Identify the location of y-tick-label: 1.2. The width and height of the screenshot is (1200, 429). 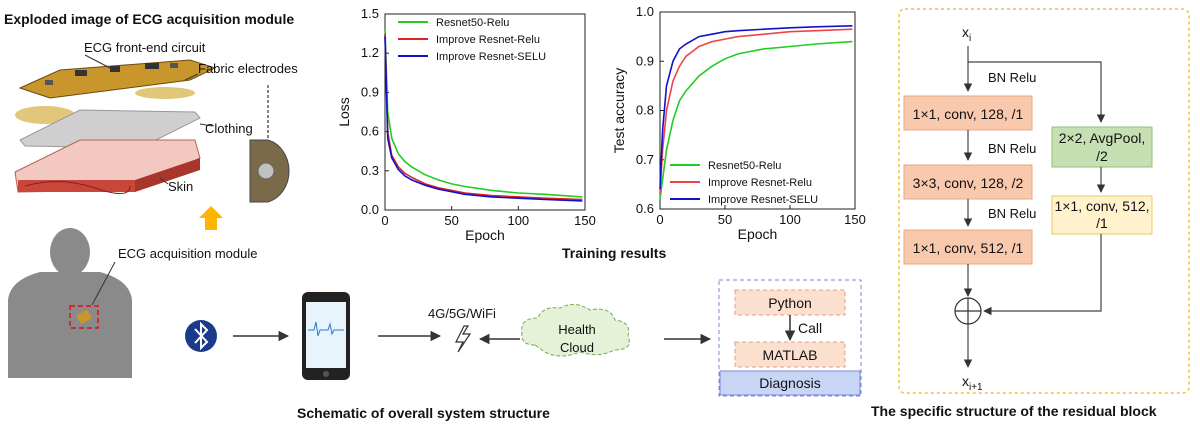
(370, 52).